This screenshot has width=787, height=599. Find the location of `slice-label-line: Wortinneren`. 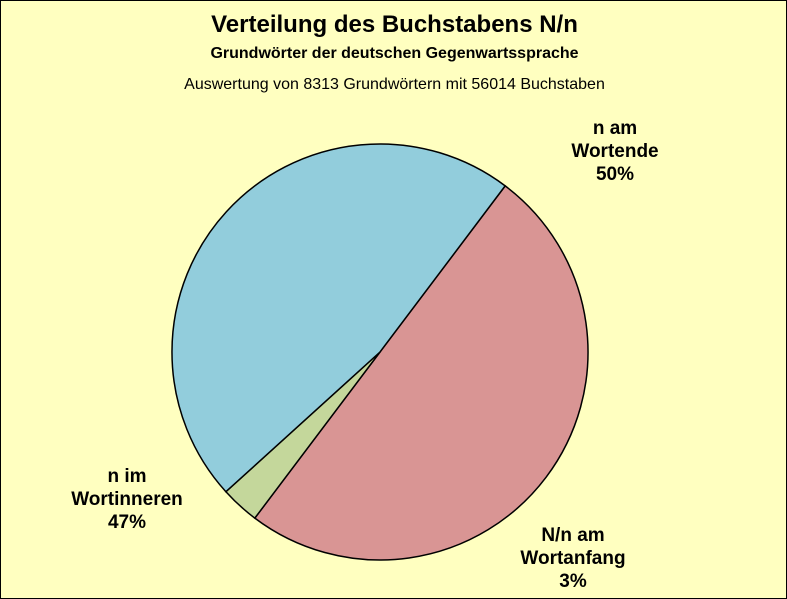

slice-label-line: Wortinneren is located at coordinates (127, 499).